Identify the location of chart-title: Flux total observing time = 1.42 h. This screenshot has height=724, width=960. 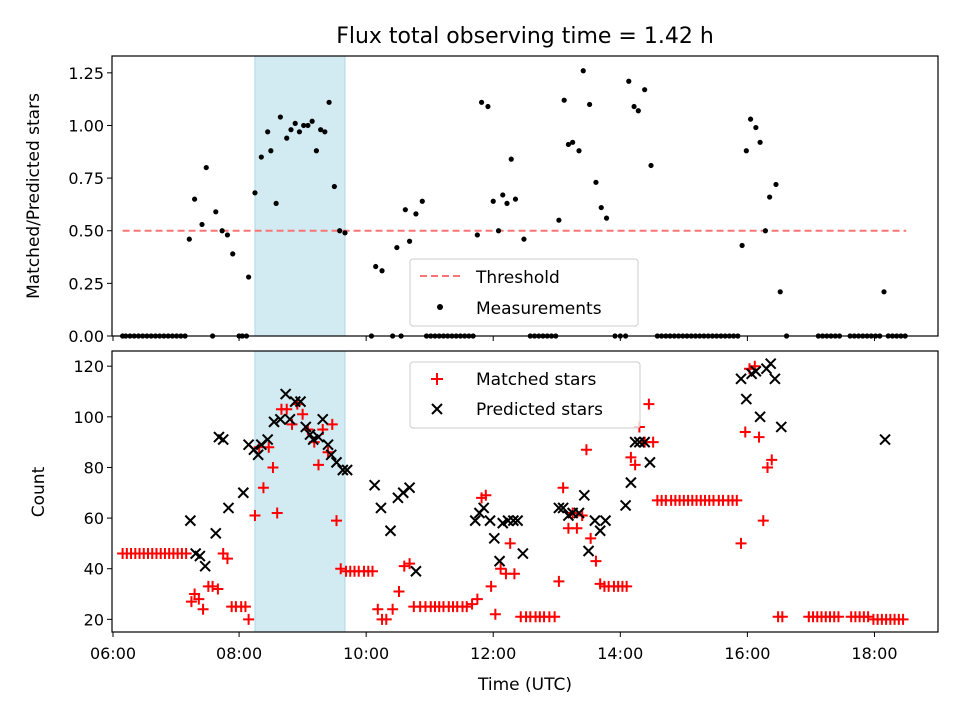
(525, 36).